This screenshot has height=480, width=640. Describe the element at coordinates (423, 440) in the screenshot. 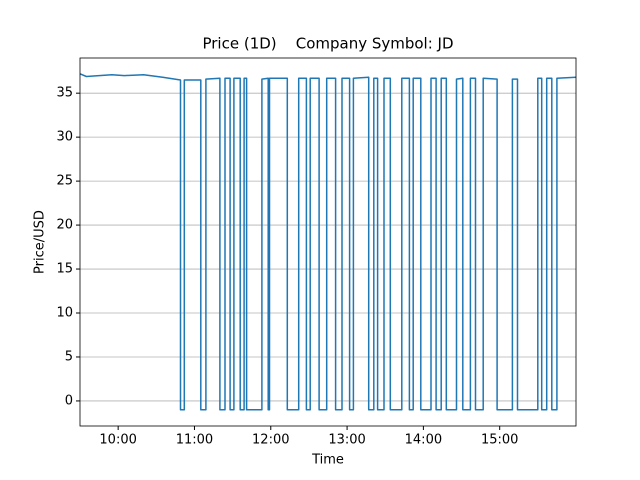

I see `x-tick-label: 14:00` at that location.